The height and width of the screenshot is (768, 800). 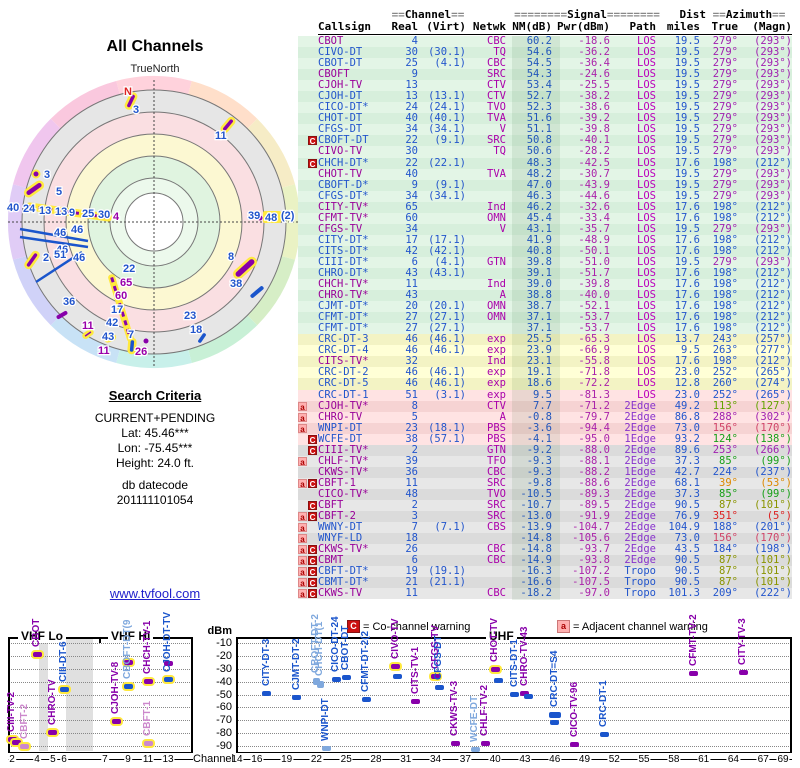 What do you see at coordinates (514, 733) in the screenshot?
I see `uhf-gridline` at bounding box center [514, 733].